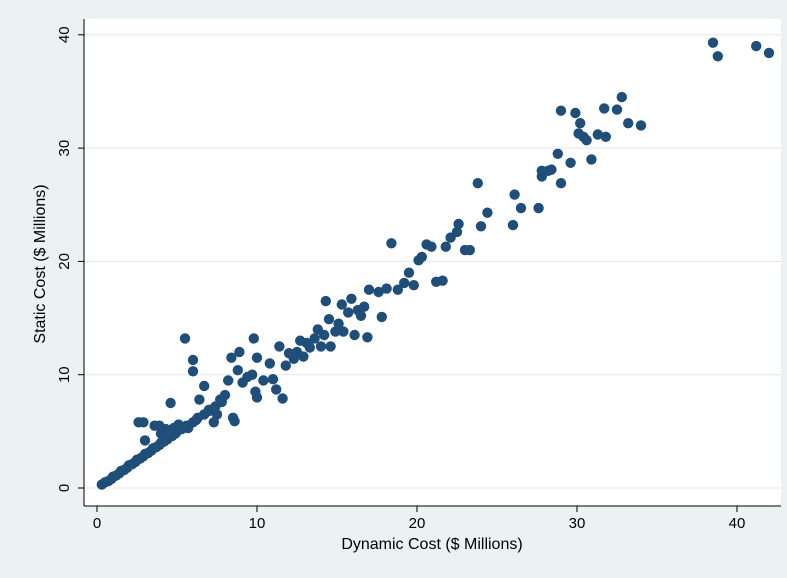 The image size is (787, 578). Describe the element at coordinates (97, 523) in the screenshot. I see `x-tick-label: 0` at that location.